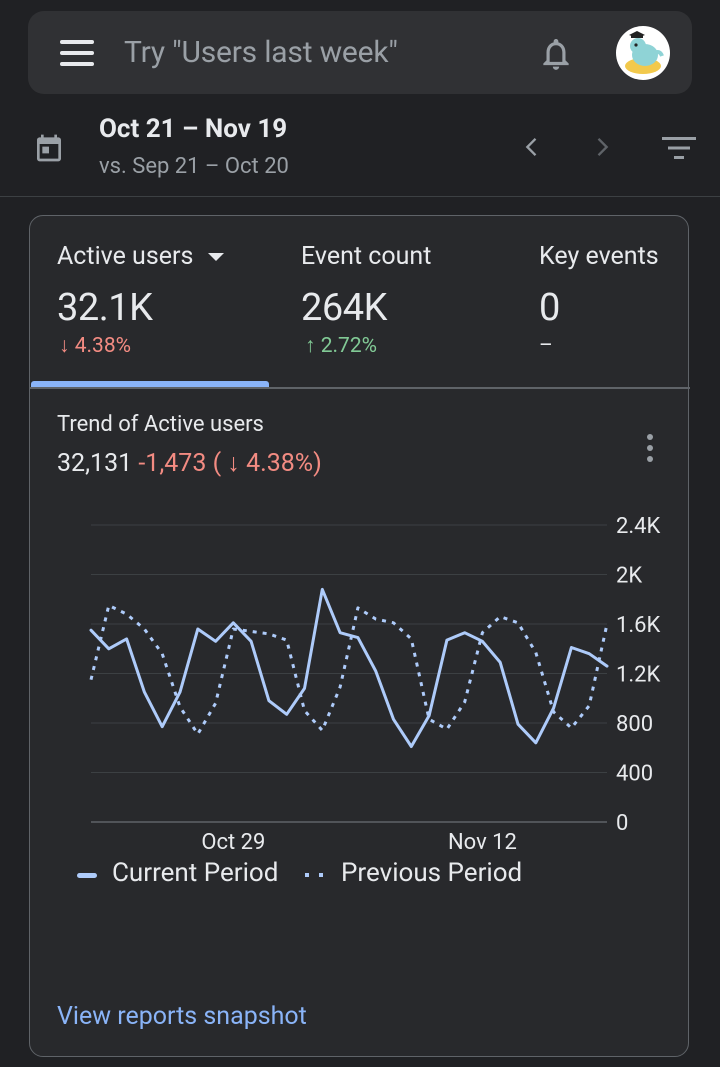 Image resolution: width=720 pixels, height=1067 pixels. I want to click on metric-tab-event-count: Event count, so click(366, 256).